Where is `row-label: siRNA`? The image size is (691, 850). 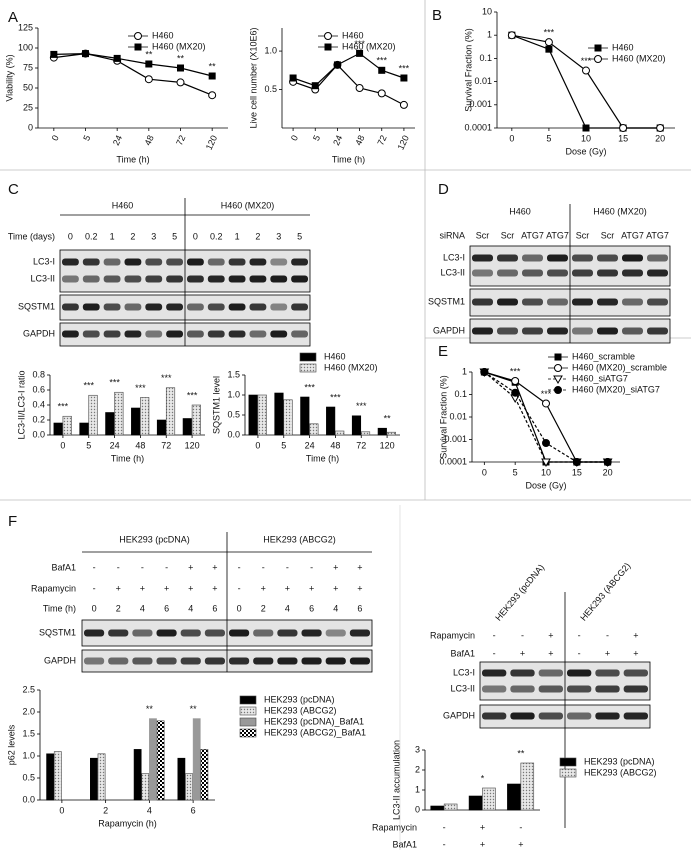
row-label: siRNA is located at coordinates (452, 235).